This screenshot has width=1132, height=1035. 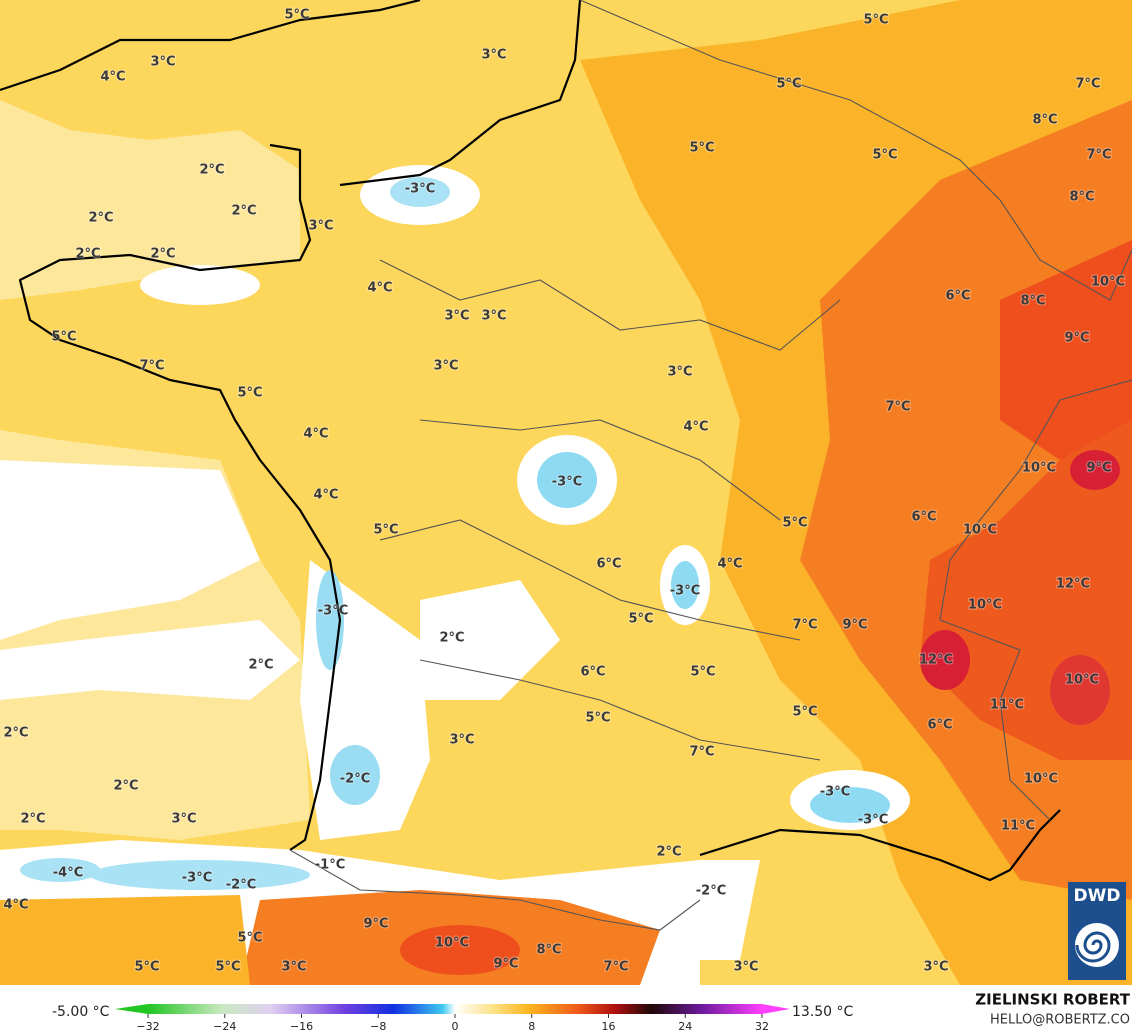 I want to click on dwd-logo-swirl, so click(x=1093, y=947).